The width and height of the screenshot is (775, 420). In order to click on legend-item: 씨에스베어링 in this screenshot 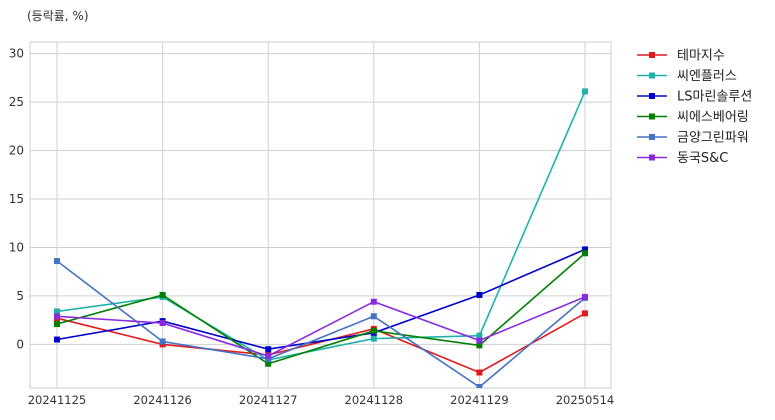, I will do `click(693, 117)`.